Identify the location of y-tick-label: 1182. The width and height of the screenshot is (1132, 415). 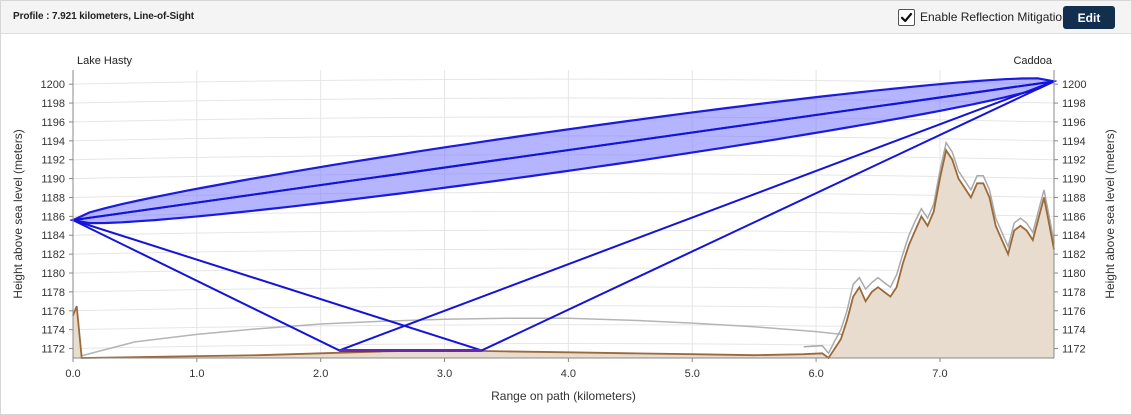
(53, 255).